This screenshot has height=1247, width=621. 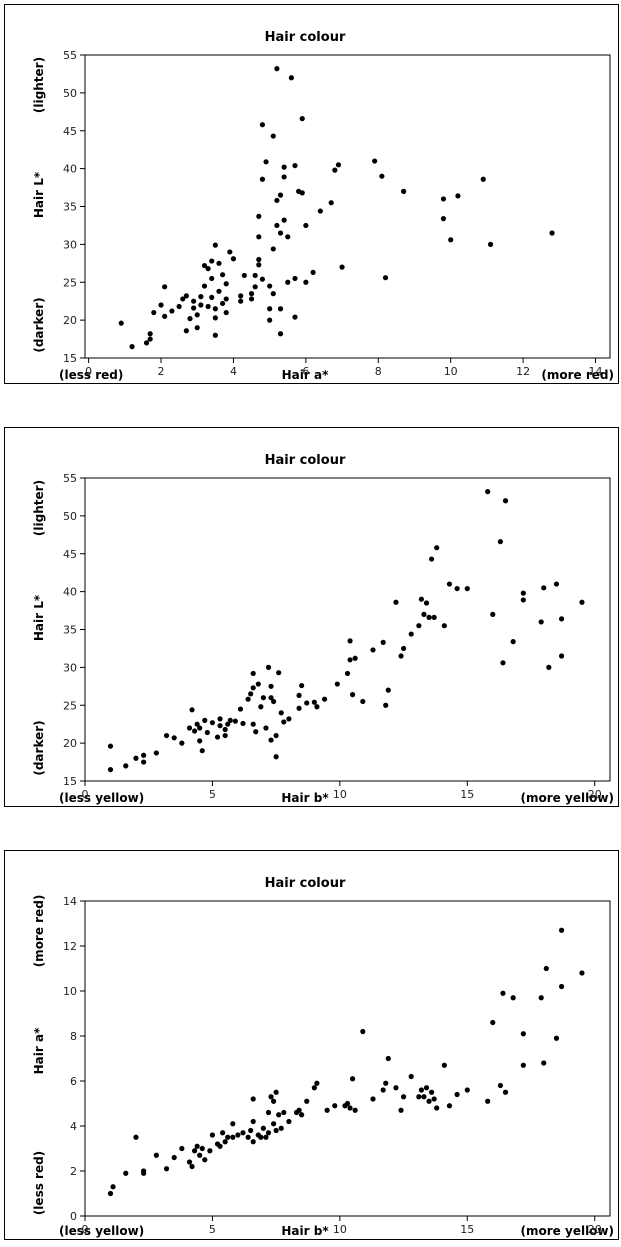 I want to click on y-tick-label: 35, so click(x=70, y=630).